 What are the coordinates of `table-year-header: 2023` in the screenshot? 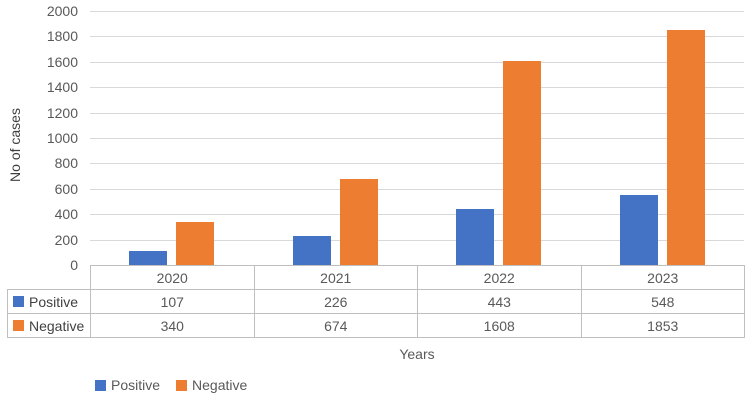 It's located at (662, 277).